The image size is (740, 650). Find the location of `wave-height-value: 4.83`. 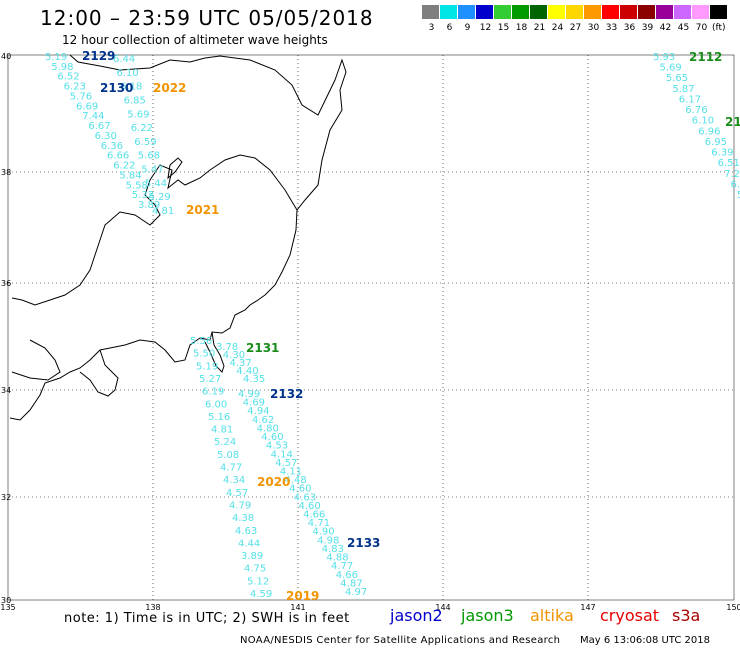

wave-height-value: 4.83 is located at coordinates (333, 549).